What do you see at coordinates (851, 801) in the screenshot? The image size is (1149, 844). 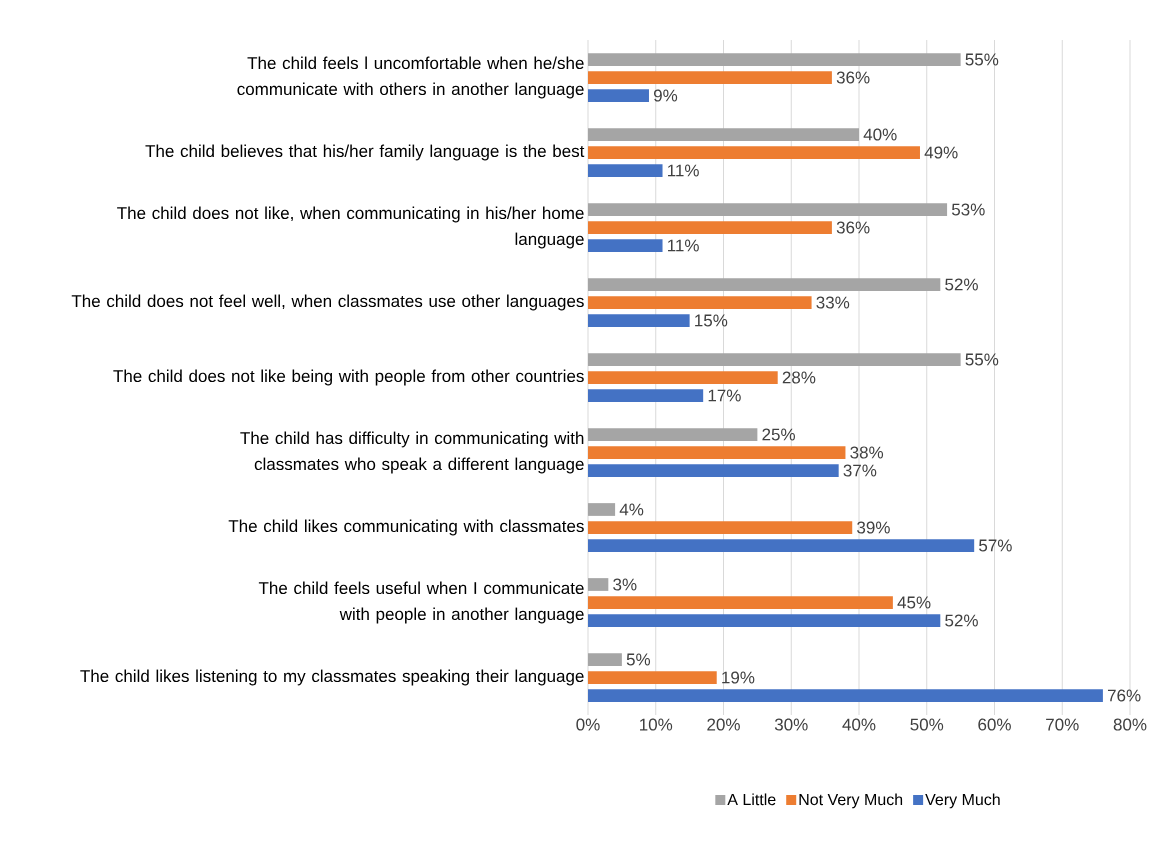 I see `legend-label: Not Very Much` at bounding box center [851, 801].